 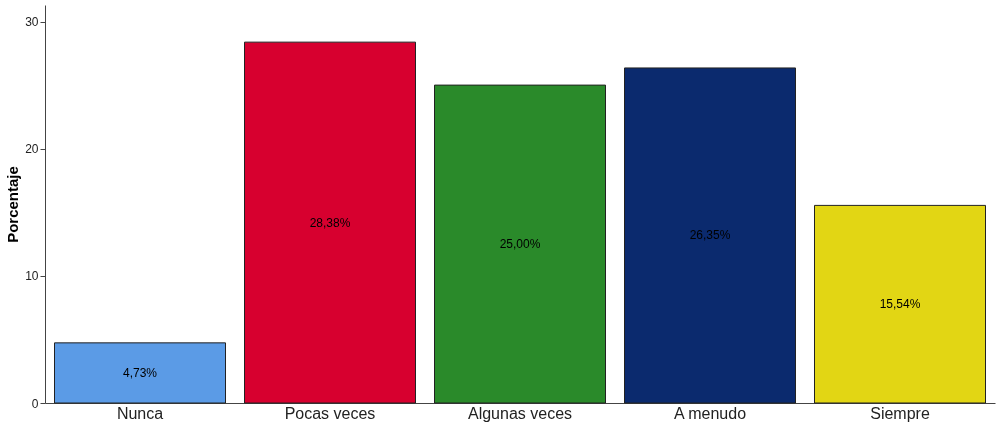 I want to click on data-label: 4,73%, so click(x=140, y=372).